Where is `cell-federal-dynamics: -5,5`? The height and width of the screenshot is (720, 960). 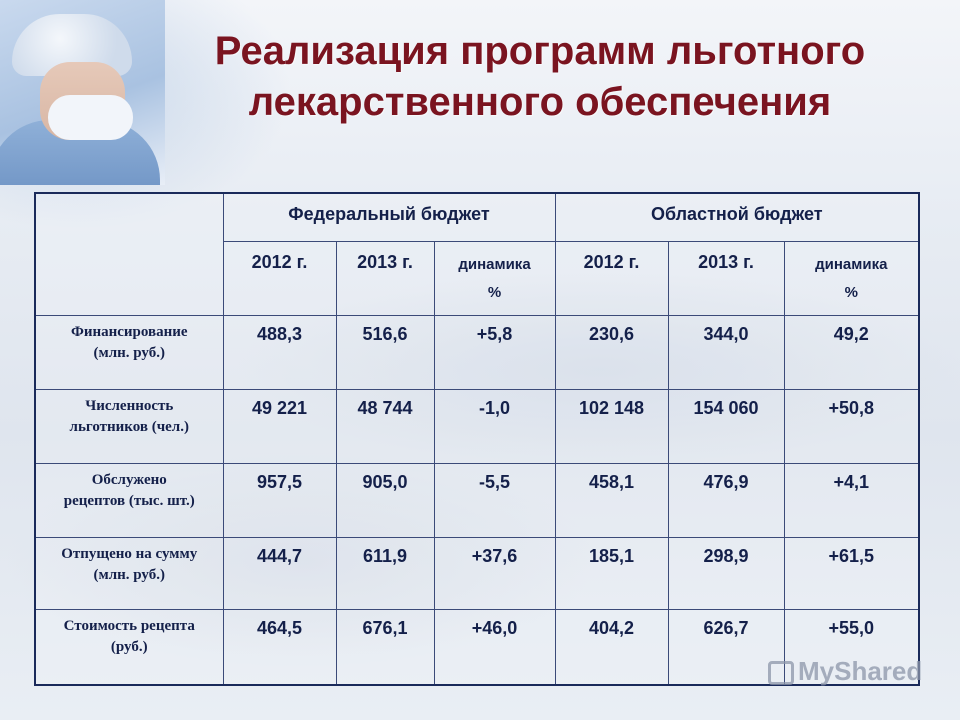
cell-federal-dynamics: -5,5 is located at coordinates (494, 500).